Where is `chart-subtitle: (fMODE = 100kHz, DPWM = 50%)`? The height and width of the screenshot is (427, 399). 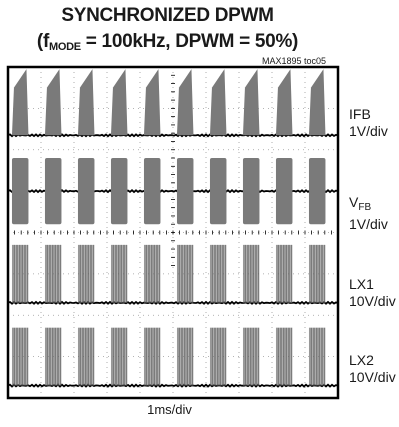
chart-subtitle: (fMODE = 100kHz, DPWM = 50%) is located at coordinates (167, 42).